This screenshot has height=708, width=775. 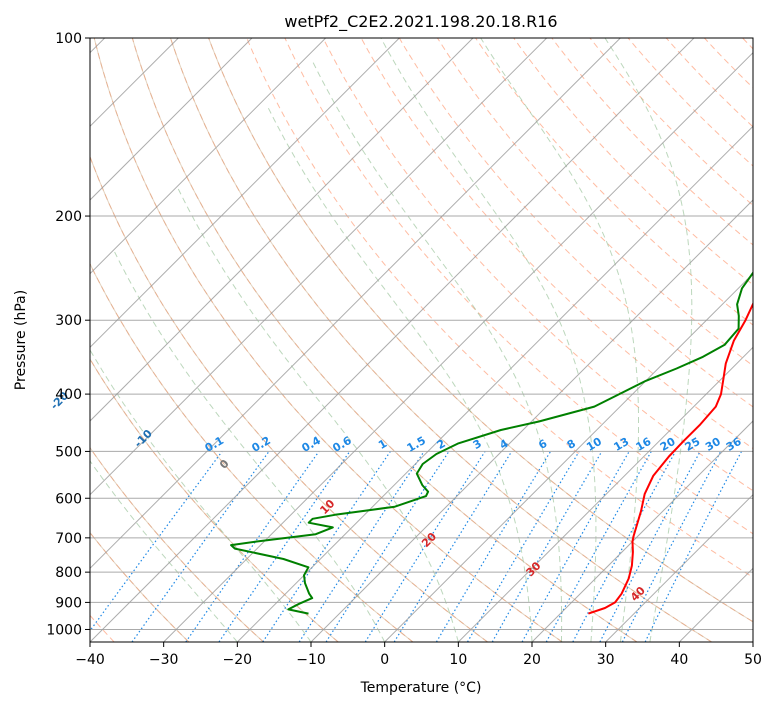 What do you see at coordinates (68, 39) in the screenshot?
I see `y-tick-label: 100` at bounding box center [68, 39].